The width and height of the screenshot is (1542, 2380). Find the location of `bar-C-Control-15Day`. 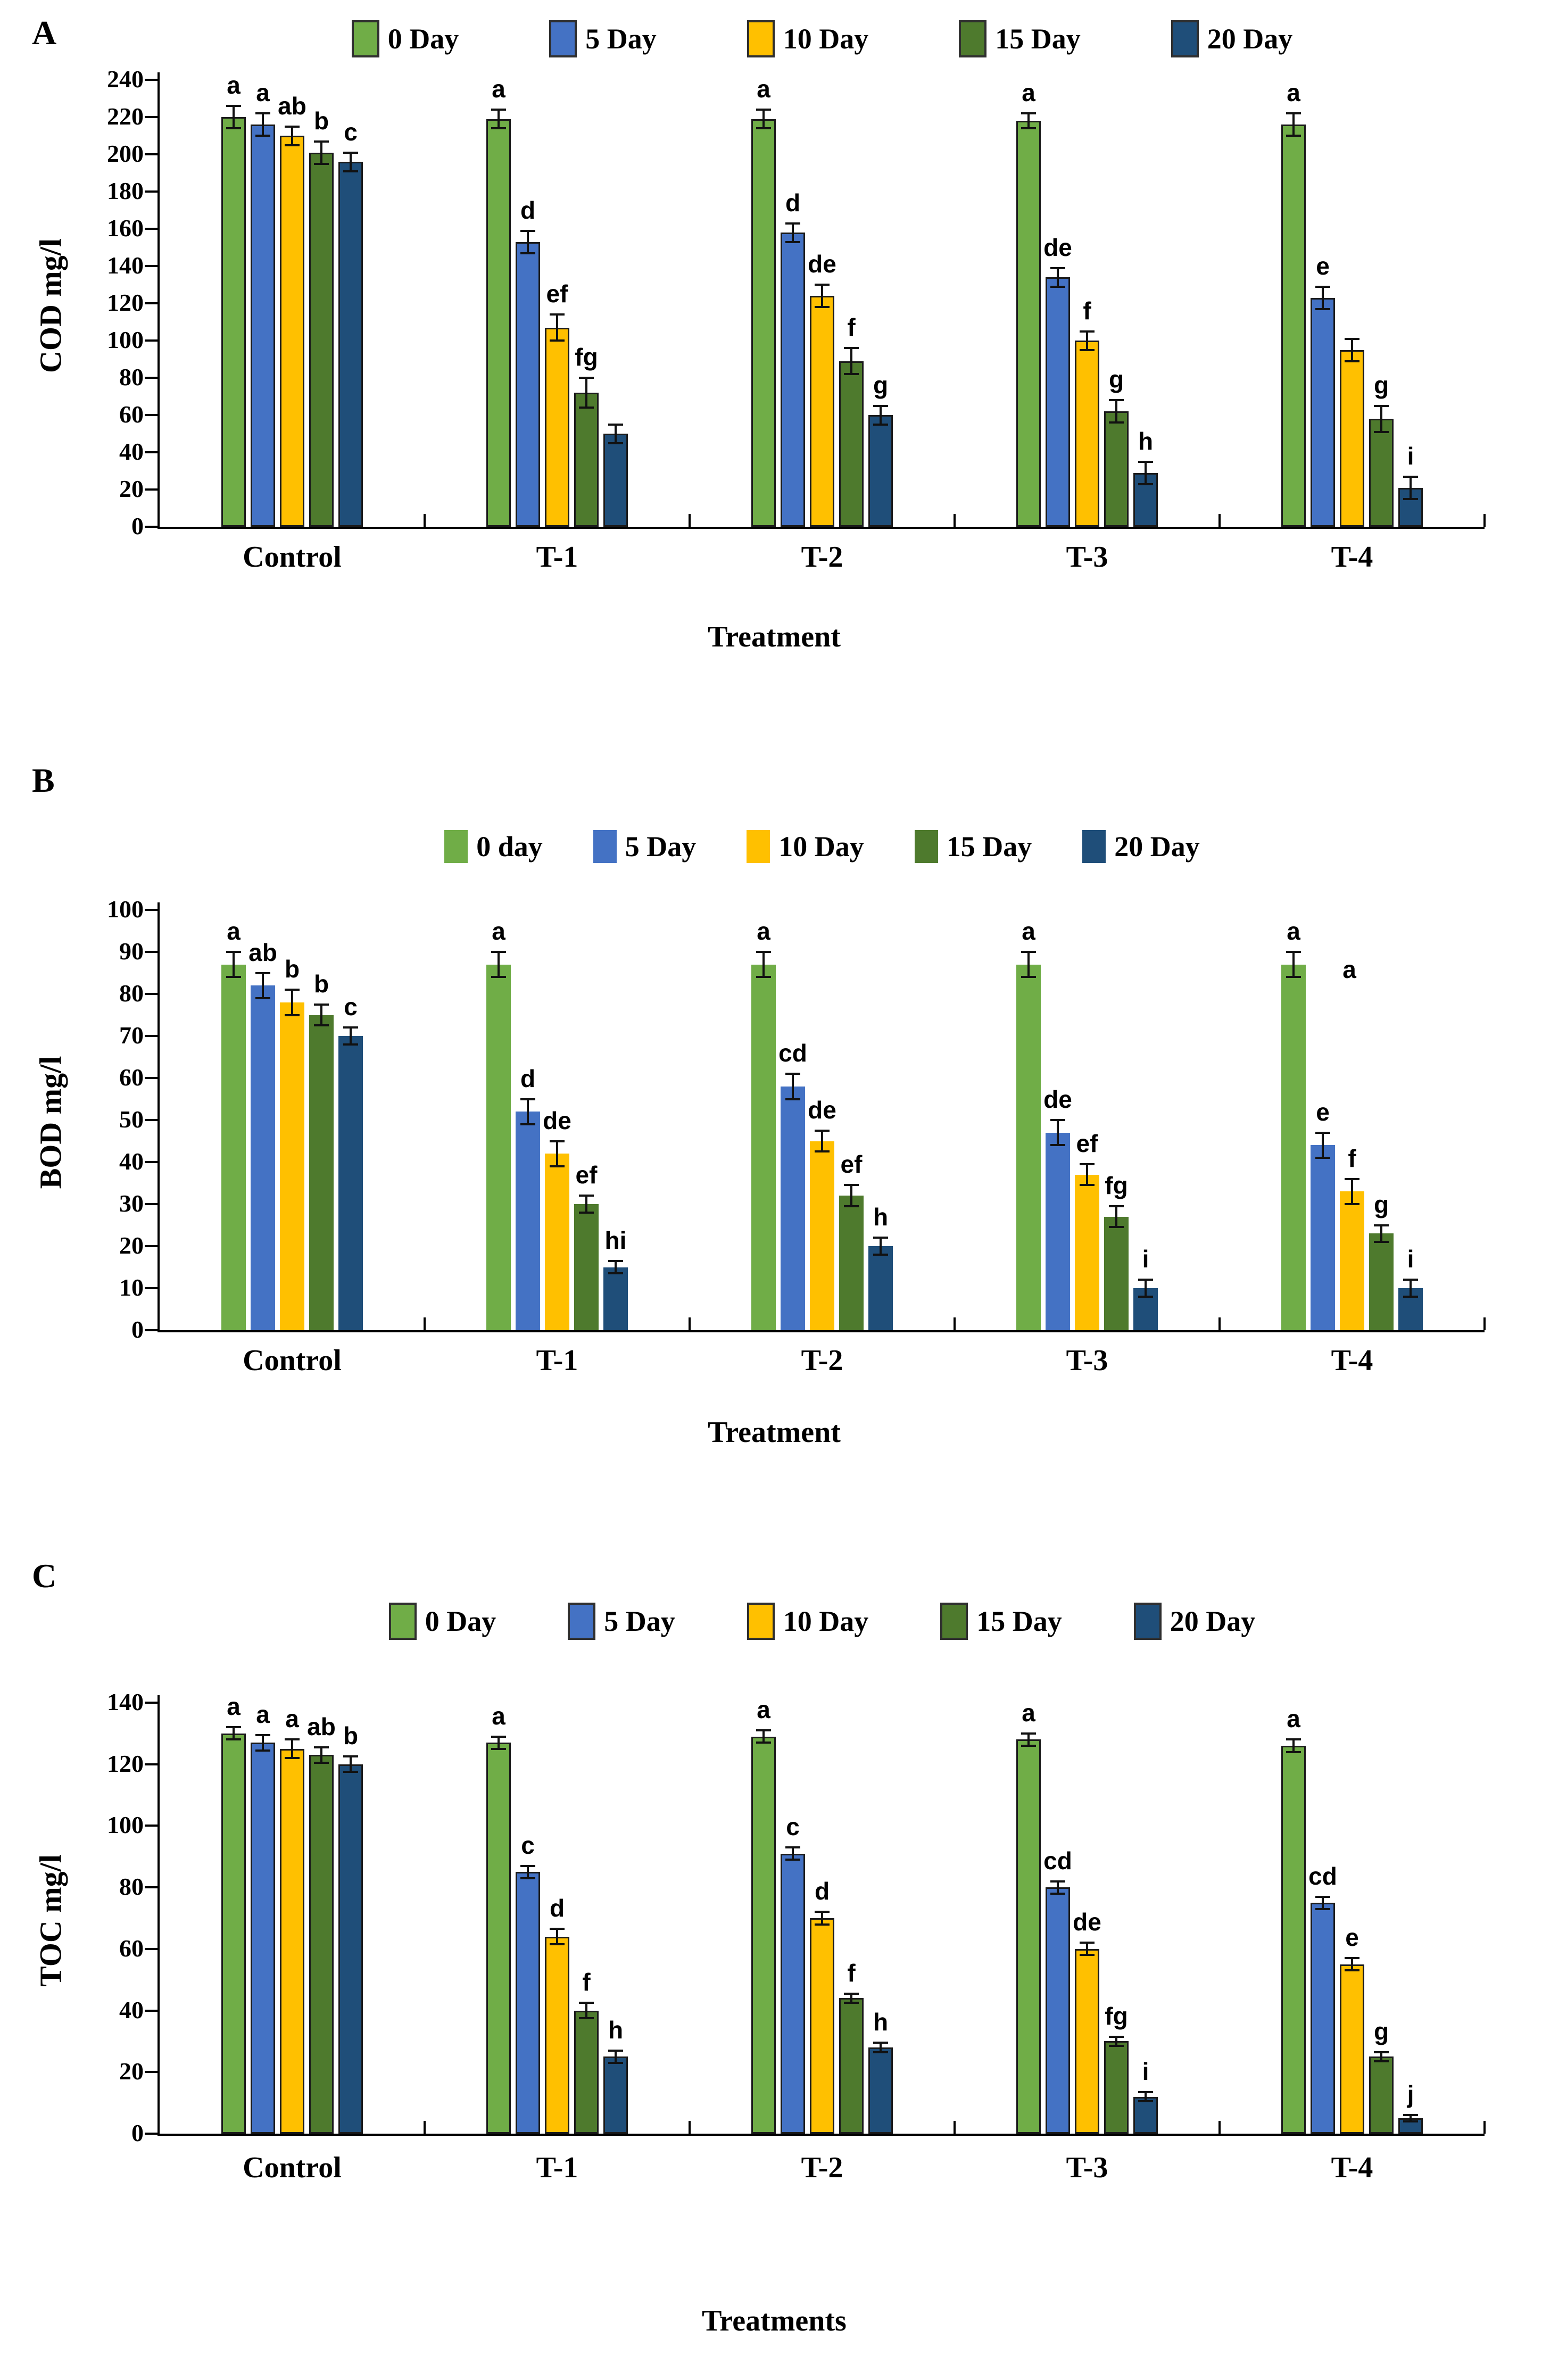

bar-C-Control-15Day is located at coordinates (321, 1944).